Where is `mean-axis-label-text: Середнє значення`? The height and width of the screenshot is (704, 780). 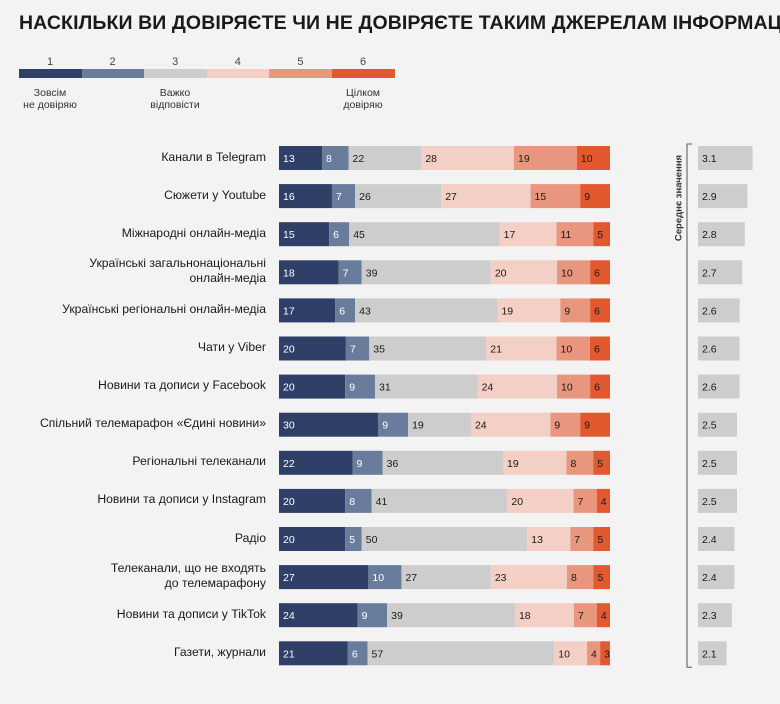
mean-axis-label-text: Середнє значення is located at coordinates (679, 198).